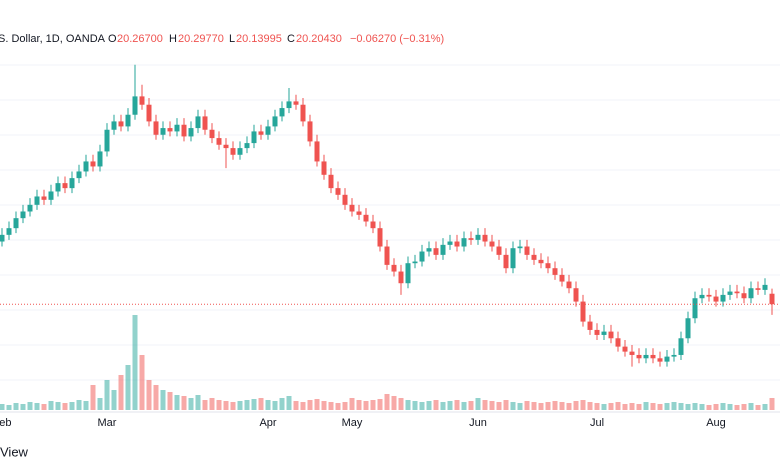 Image resolution: width=780 pixels, height=475 pixels. I want to click on x-tick-label: May, so click(352, 423).